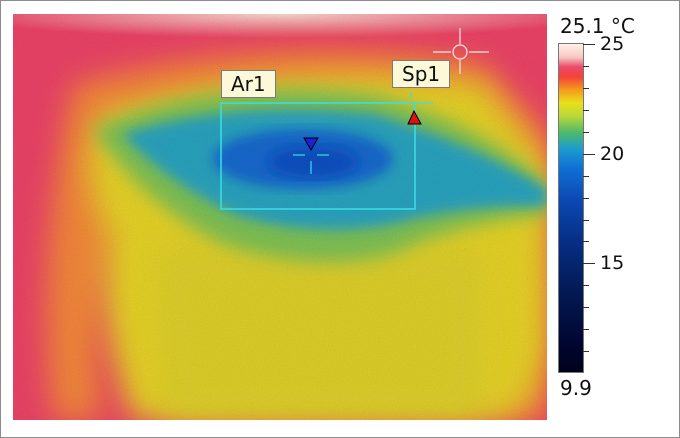 The height and width of the screenshot is (438, 680). What do you see at coordinates (421, 74) in the screenshot?
I see `spot-label: Sp1` at bounding box center [421, 74].